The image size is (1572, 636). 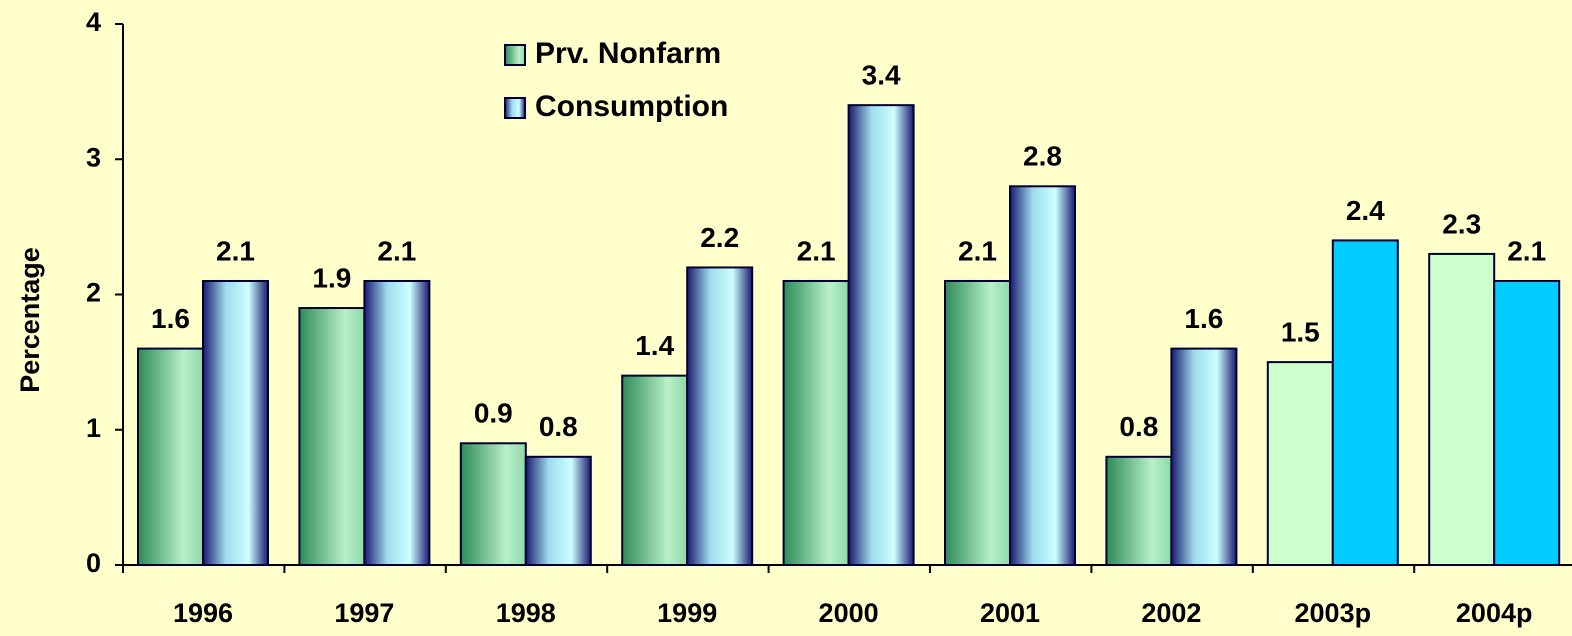 What do you see at coordinates (1365, 210) in the screenshot?
I see `value-label: 2.4` at bounding box center [1365, 210].